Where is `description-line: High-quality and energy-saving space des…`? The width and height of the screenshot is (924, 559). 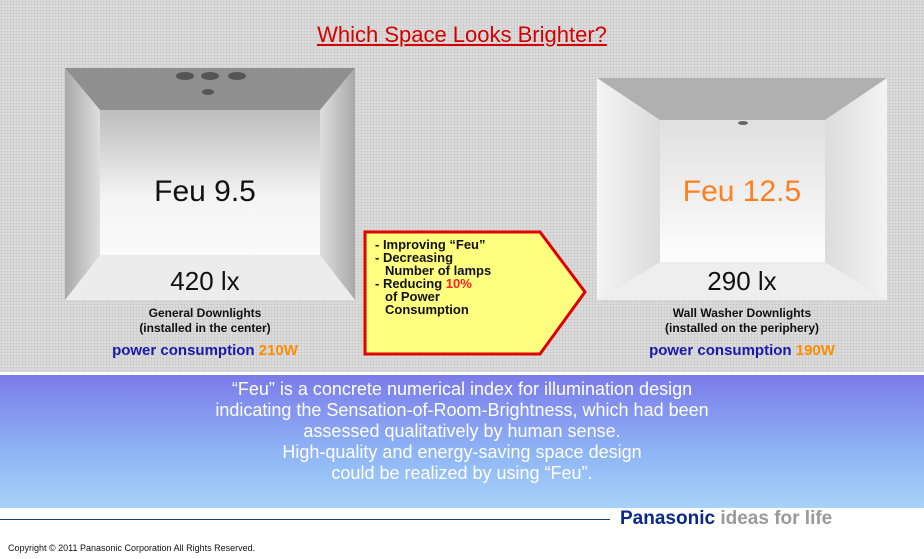
description-line: High-quality and energy-saving space des… is located at coordinates (462, 452).